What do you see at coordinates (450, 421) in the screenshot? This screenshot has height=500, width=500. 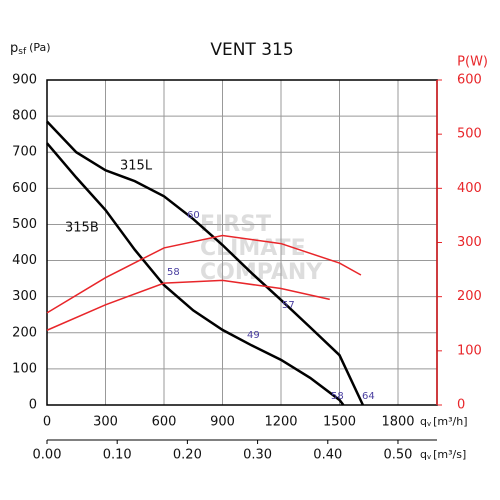 I see `x-label-unit: [m³/h]` at bounding box center [450, 421].